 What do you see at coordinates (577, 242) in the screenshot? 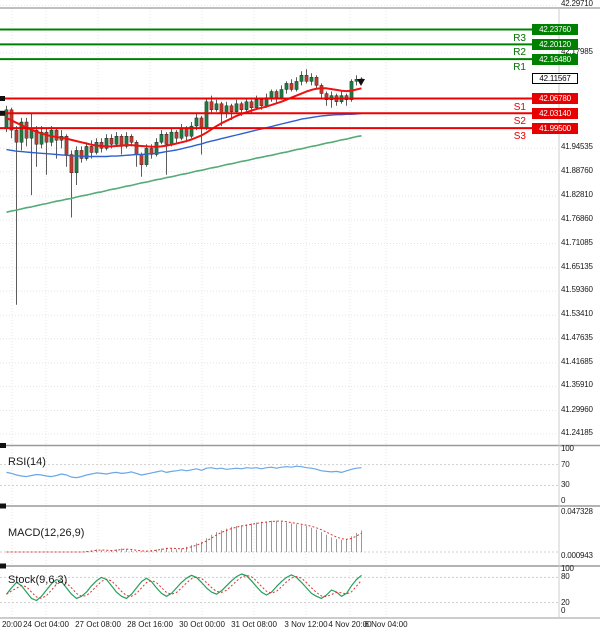
I see `price-axis-label: 41.71085` at bounding box center [577, 242].